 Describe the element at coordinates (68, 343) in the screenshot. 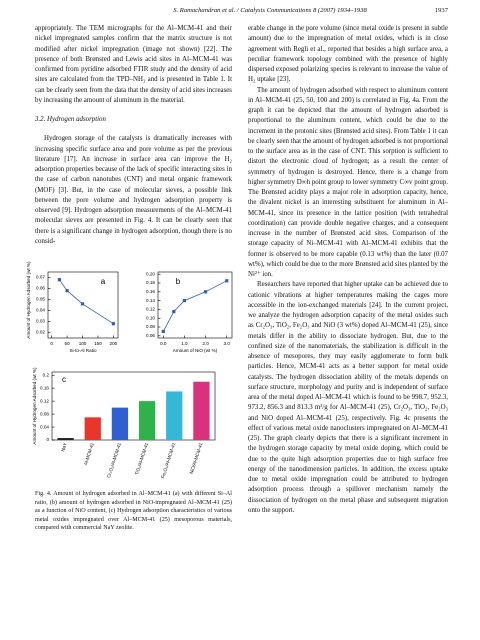

I see `x-tick-label: 50` at that location.